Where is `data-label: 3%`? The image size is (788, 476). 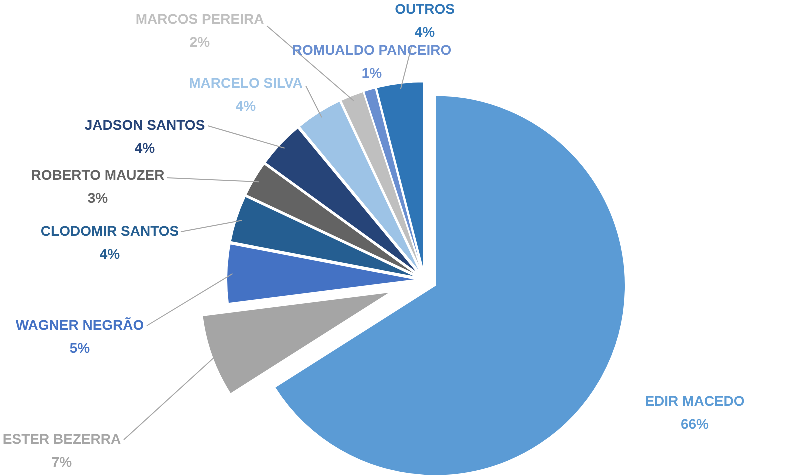
data-label: 3% is located at coordinates (98, 198).